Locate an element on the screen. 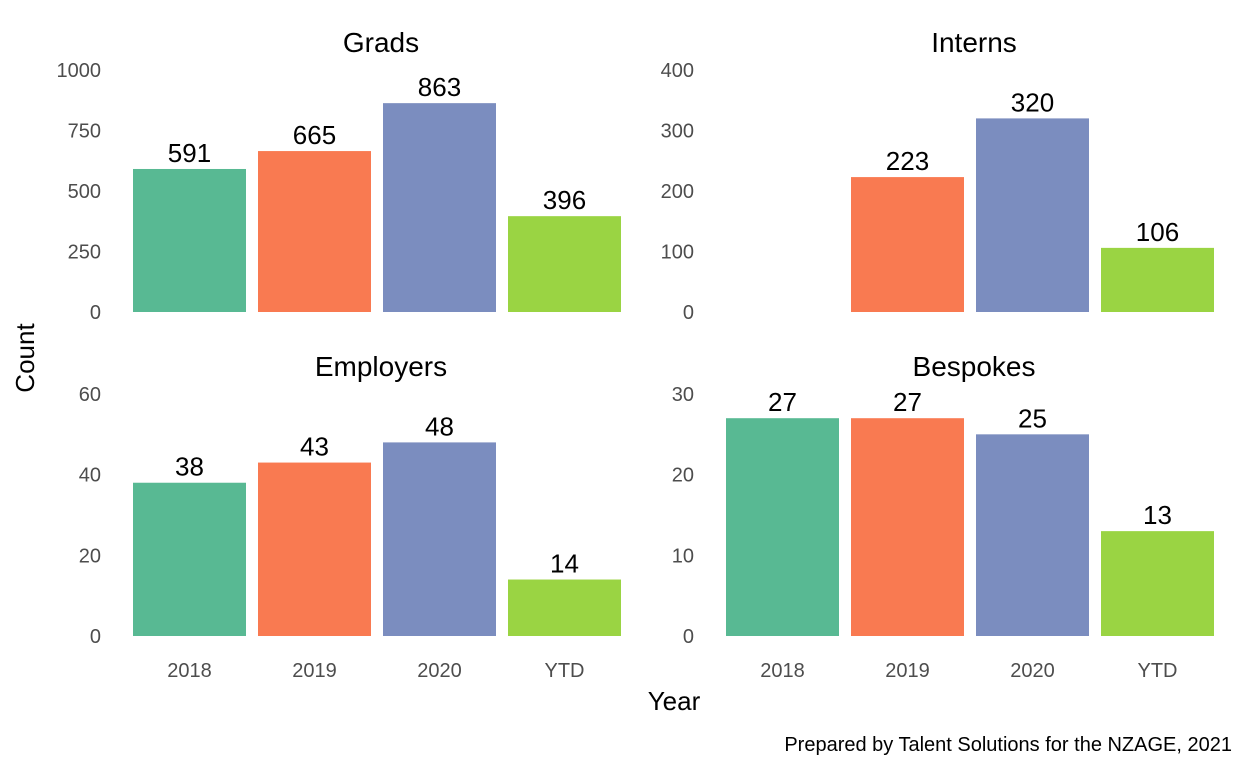 The height and width of the screenshot is (768, 1248). y-tick-label: 750 is located at coordinates (84, 132).